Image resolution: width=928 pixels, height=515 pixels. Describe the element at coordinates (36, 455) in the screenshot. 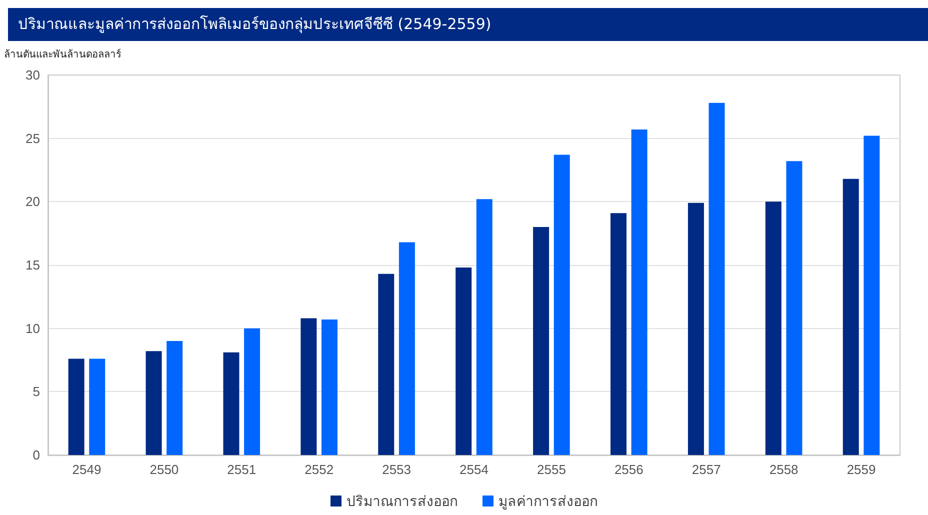

I see `y-tick-label: 0` at that location.